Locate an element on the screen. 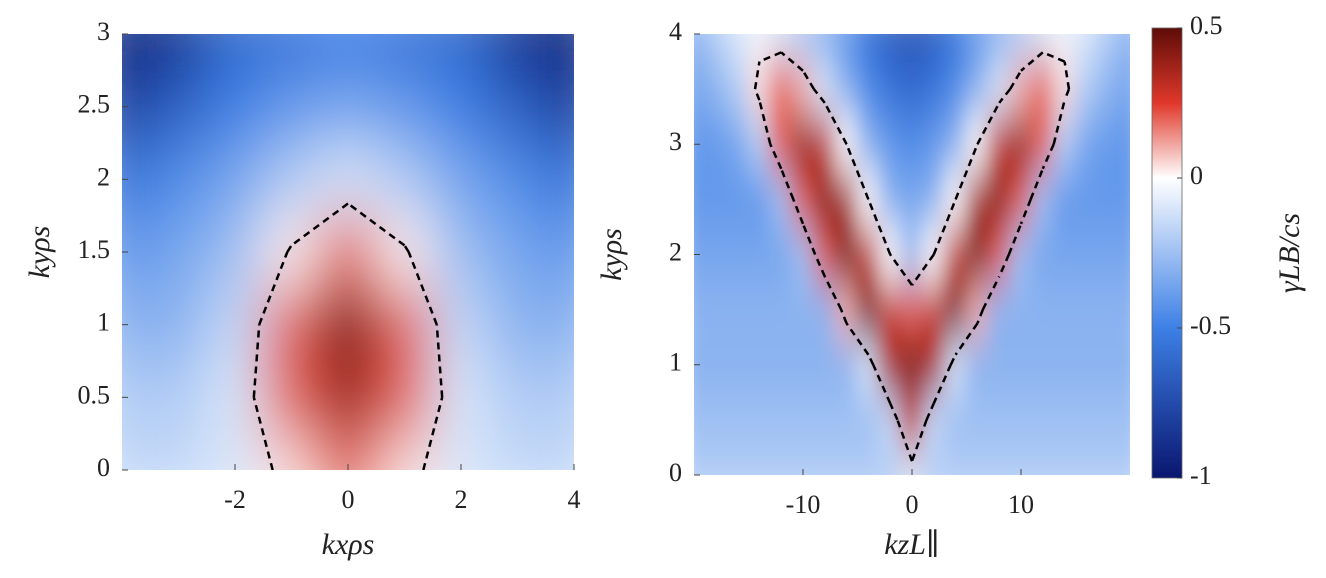 The width and height of the screenshot is (1326, 578). x-tick-label: -2 is located at coordinates (235, 499).